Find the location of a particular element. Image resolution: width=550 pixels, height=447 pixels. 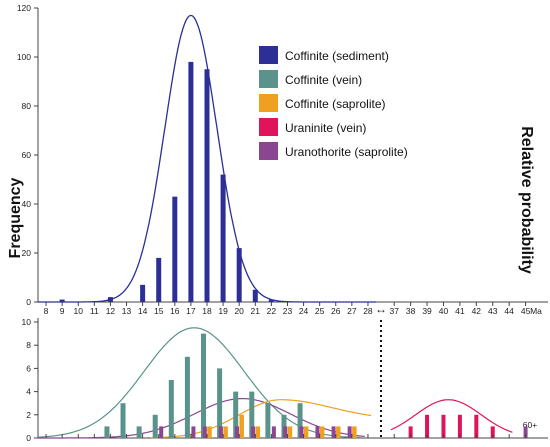

x-tick-label: 38 is located at coordinates (411, 311).